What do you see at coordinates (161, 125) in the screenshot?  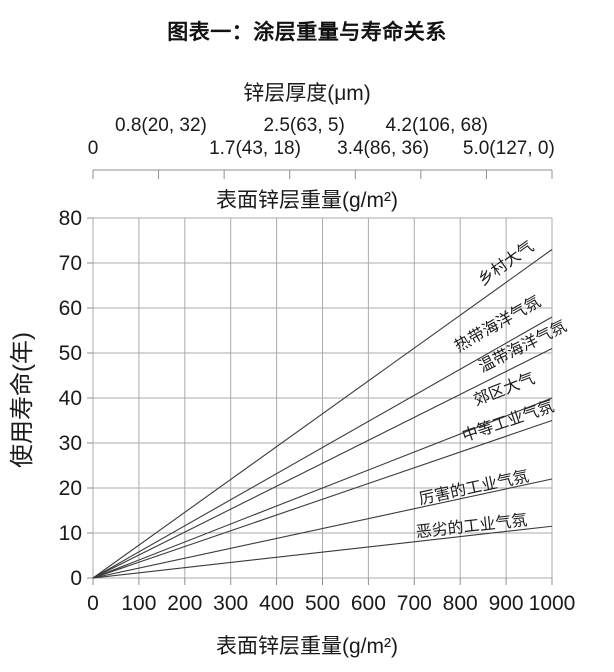 I see `top-axis-tick-label: 0.8(20, 32)` at bounding box center [161, 125].